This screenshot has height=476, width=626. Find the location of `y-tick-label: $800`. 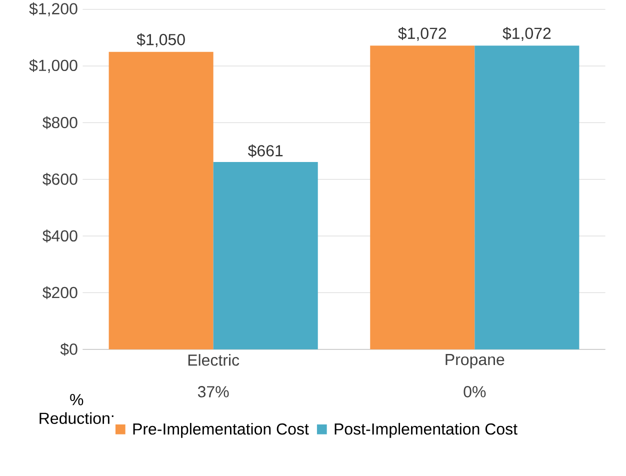

y-tick-label: $800 is located at coordinates (60, 123).